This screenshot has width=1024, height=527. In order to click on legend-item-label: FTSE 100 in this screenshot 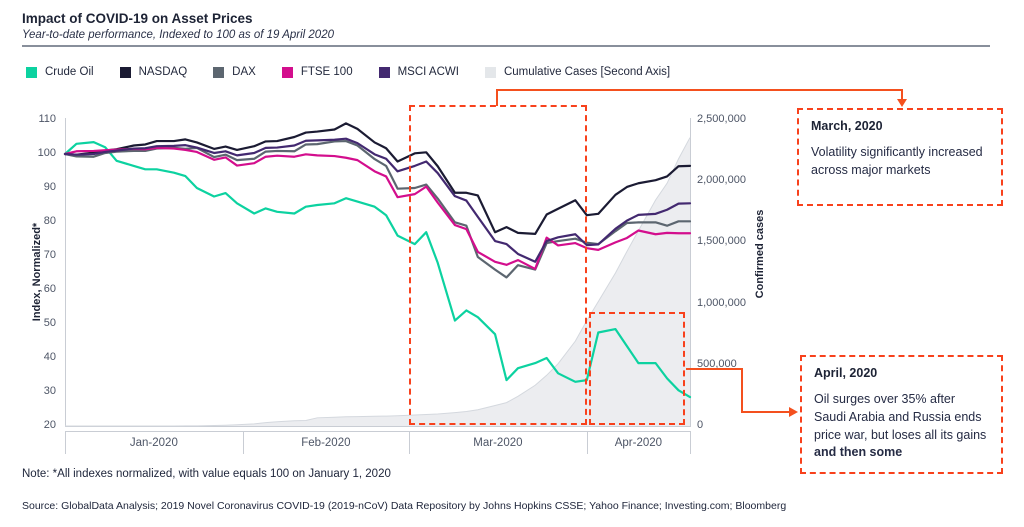, I will do `click(326, 72)`.